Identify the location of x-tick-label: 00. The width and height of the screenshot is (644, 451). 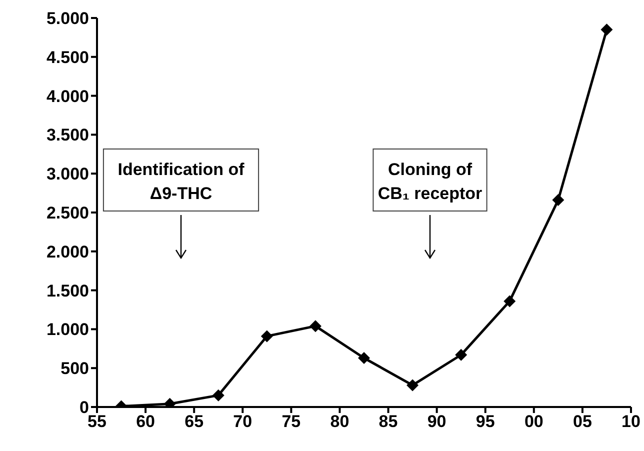
(534, 422).